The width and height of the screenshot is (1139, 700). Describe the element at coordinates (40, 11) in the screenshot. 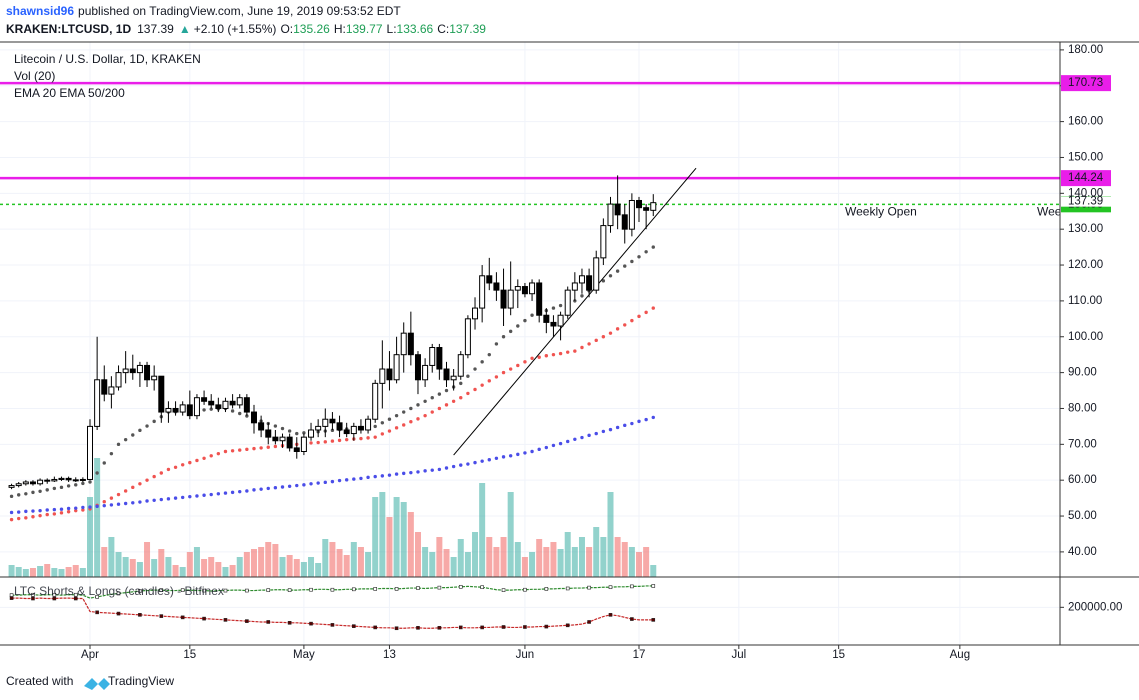

I see `author: shawnsid96` at that location.